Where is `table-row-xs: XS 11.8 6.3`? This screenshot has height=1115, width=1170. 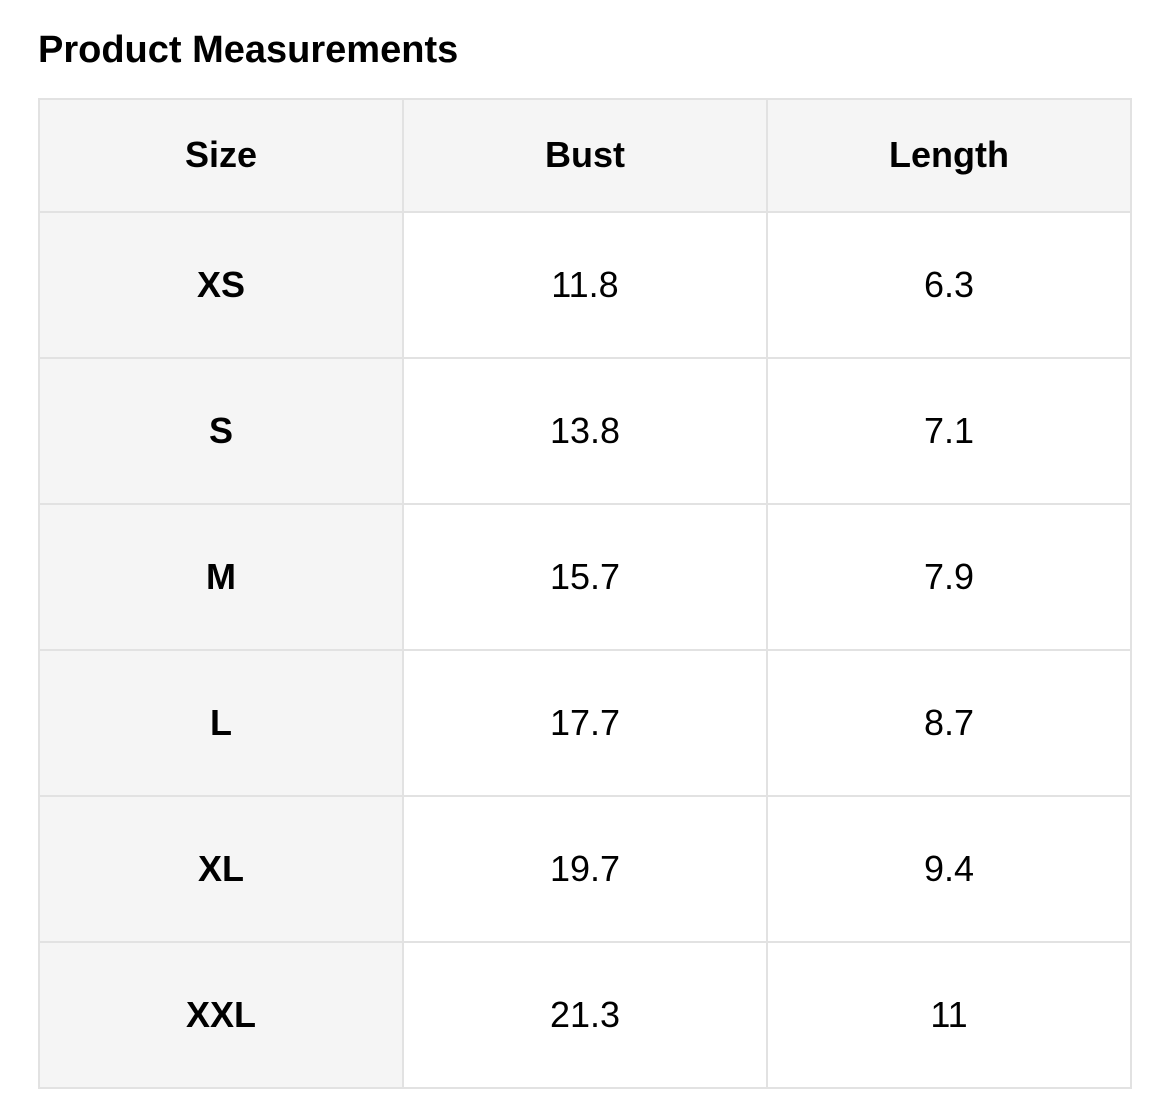
table-row-xs: XS 11.8 6.3 is located at coordinates (585, 284).